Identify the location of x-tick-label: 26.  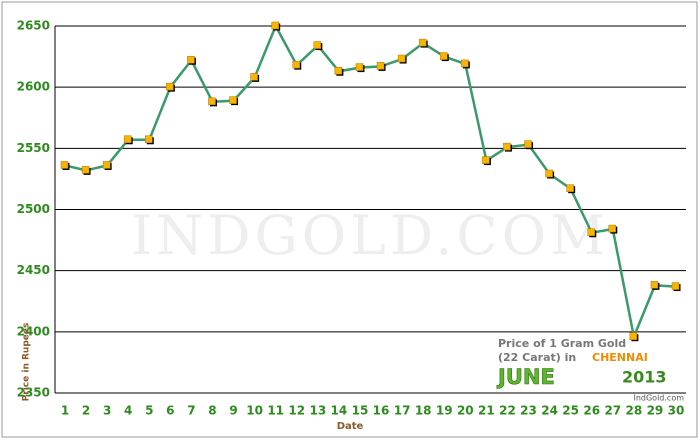
(591, 411).